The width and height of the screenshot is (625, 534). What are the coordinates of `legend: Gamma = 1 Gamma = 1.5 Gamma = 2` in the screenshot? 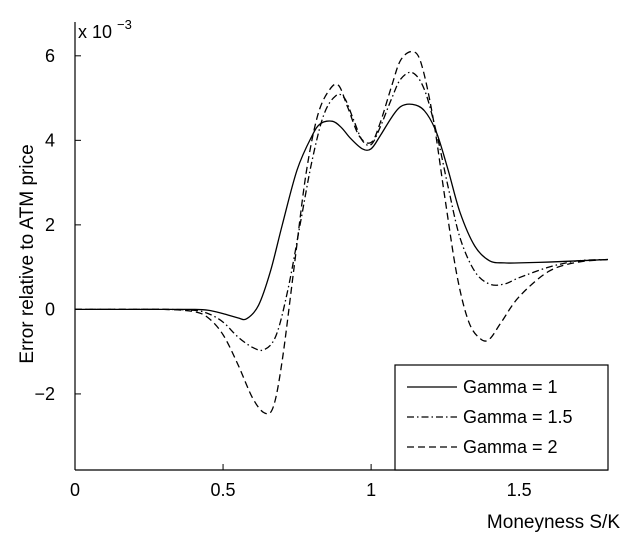 It's located at (501, 417).